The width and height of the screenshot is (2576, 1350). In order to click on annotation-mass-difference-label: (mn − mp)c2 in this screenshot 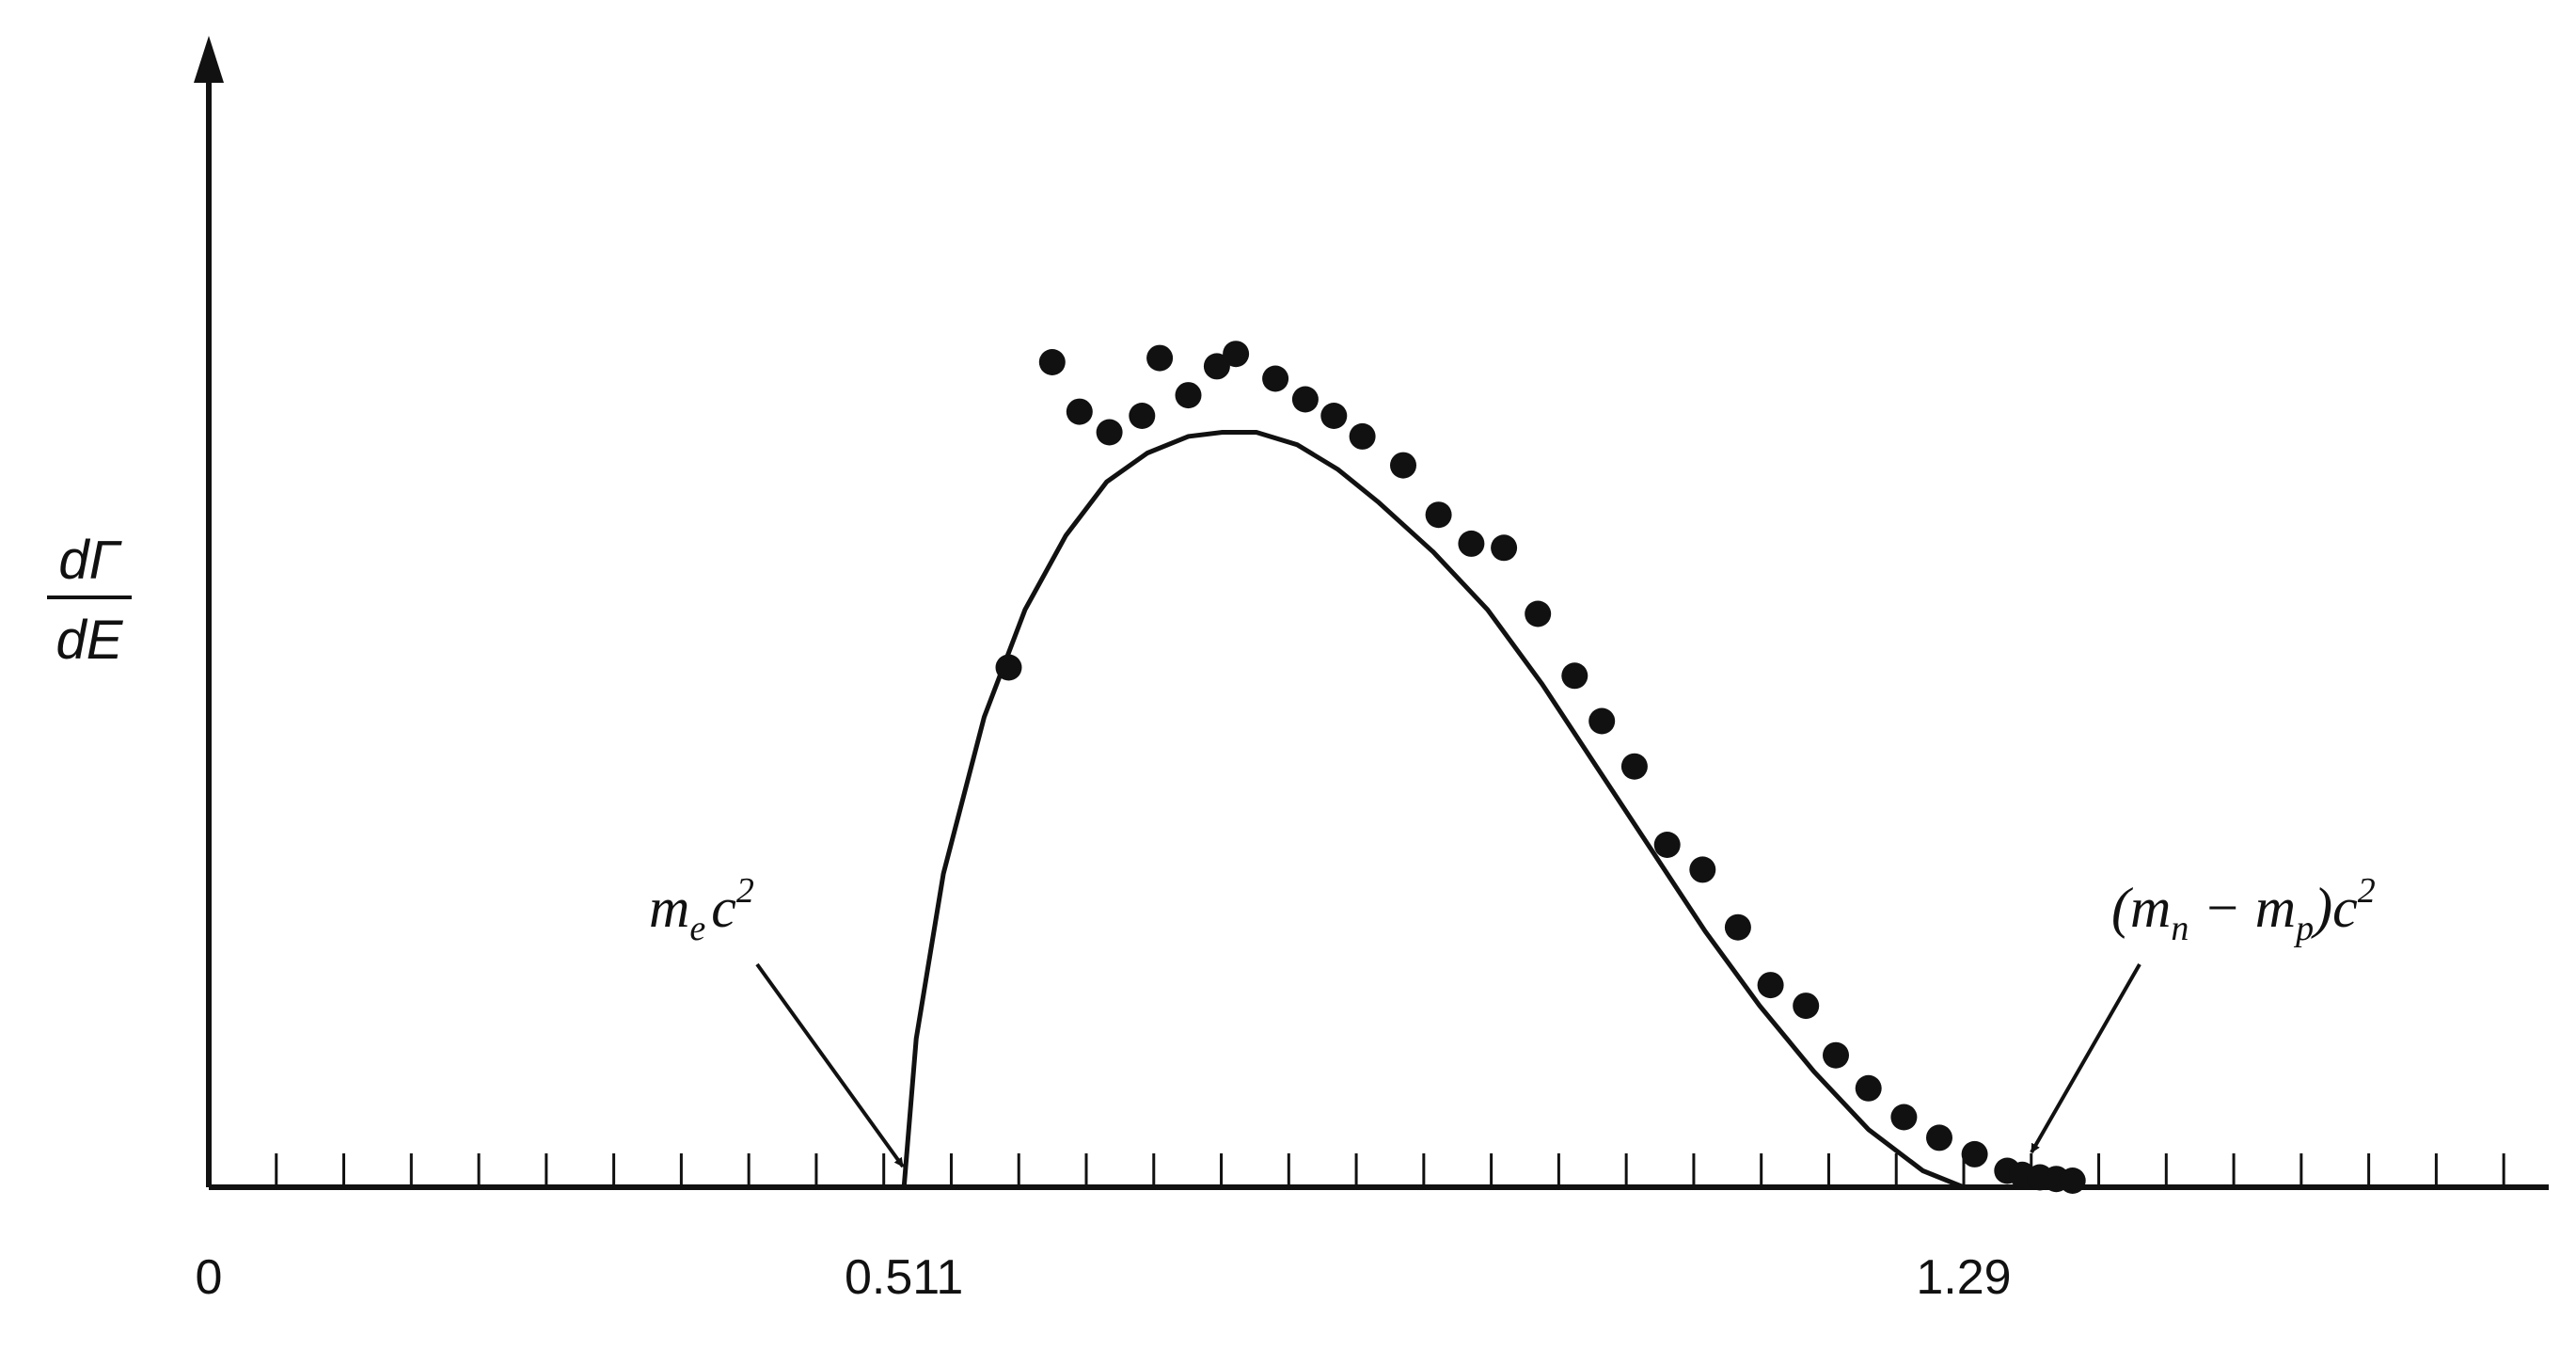, I will do `click(2243, 909)`.